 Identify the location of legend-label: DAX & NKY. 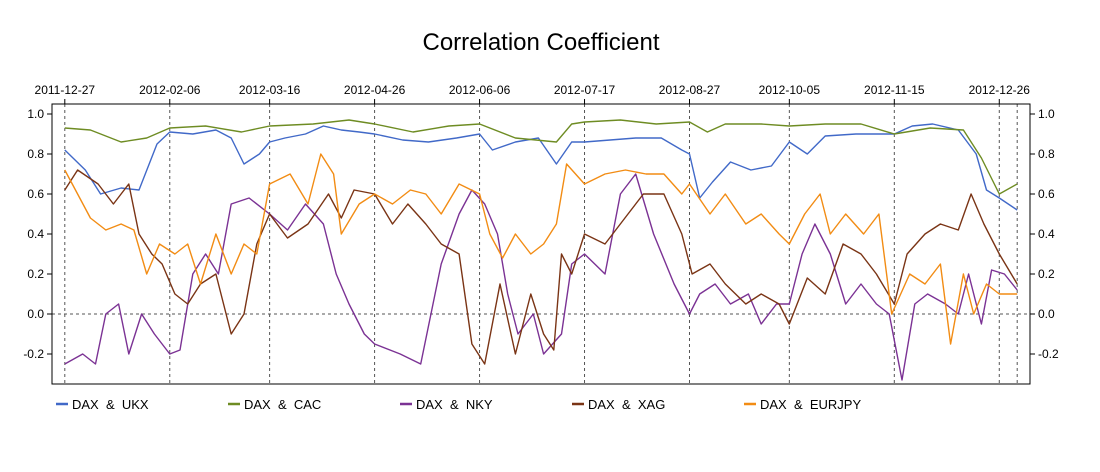
(454, 404).